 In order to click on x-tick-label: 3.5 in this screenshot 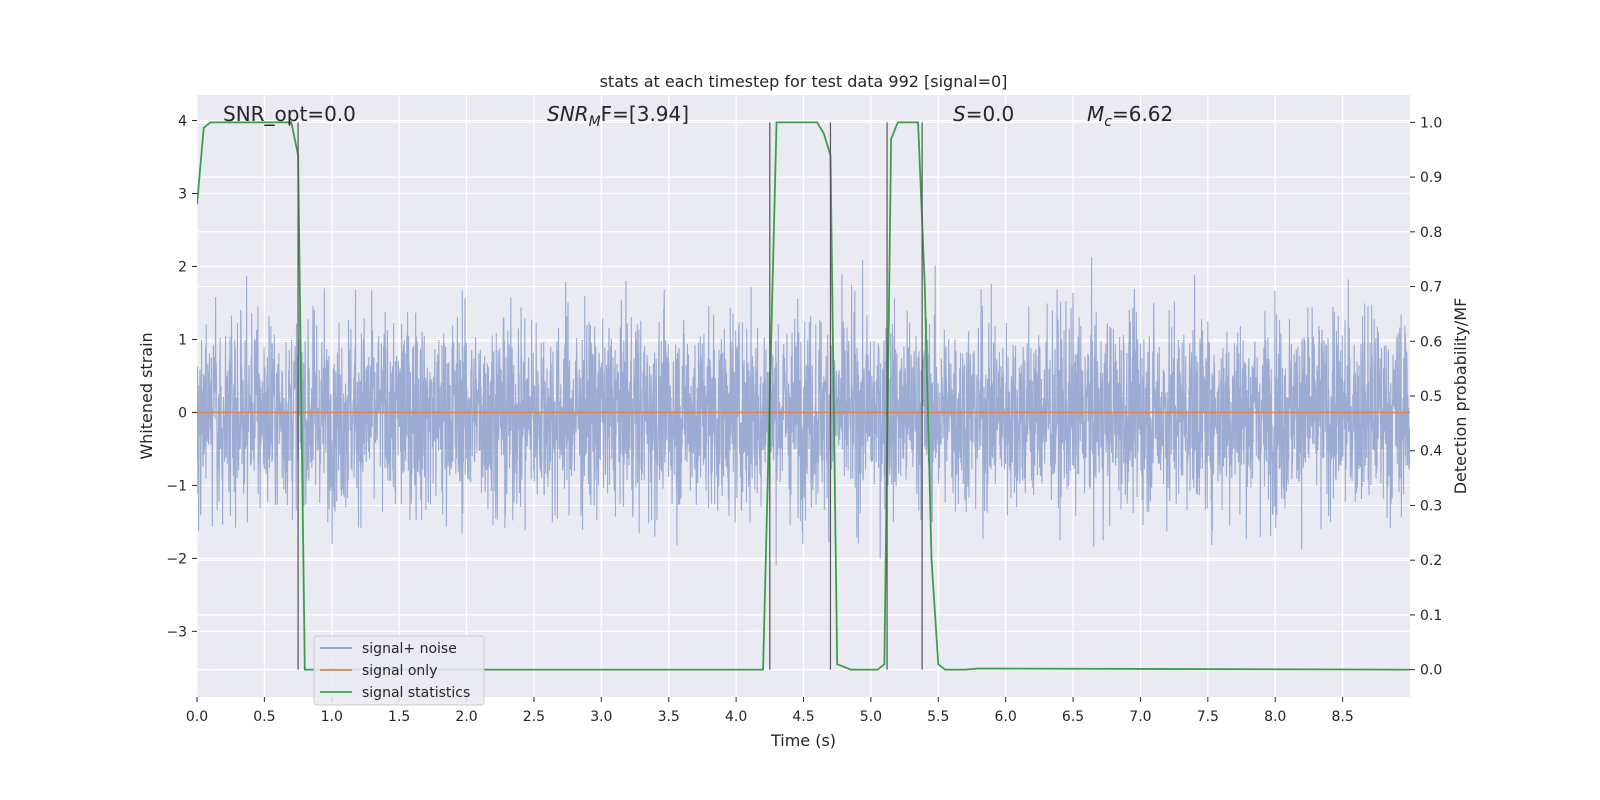, I will do `click(669, 717)`.